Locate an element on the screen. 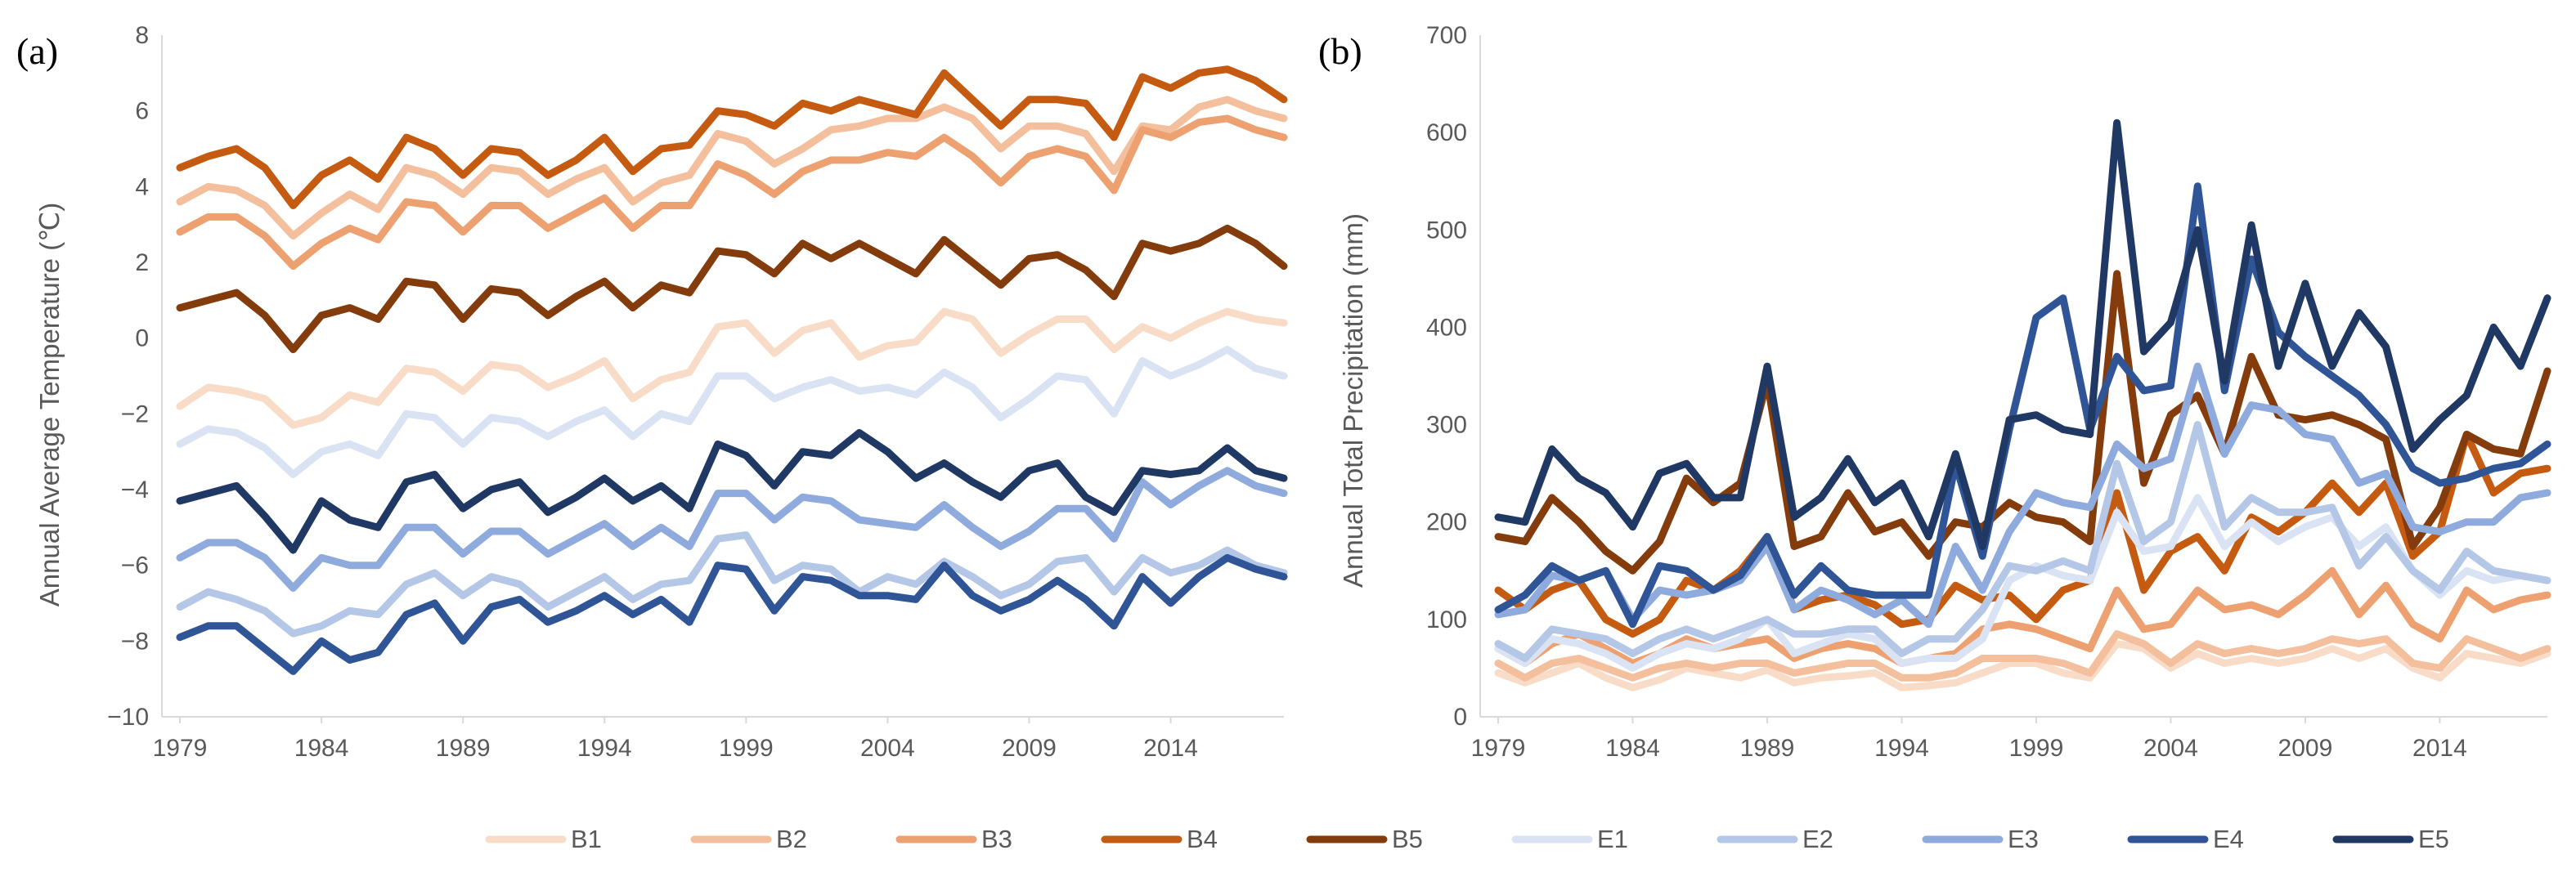 This screenshot has width=2576, height=877. panel-a-series-e1 is located at coordinates (732, 412).